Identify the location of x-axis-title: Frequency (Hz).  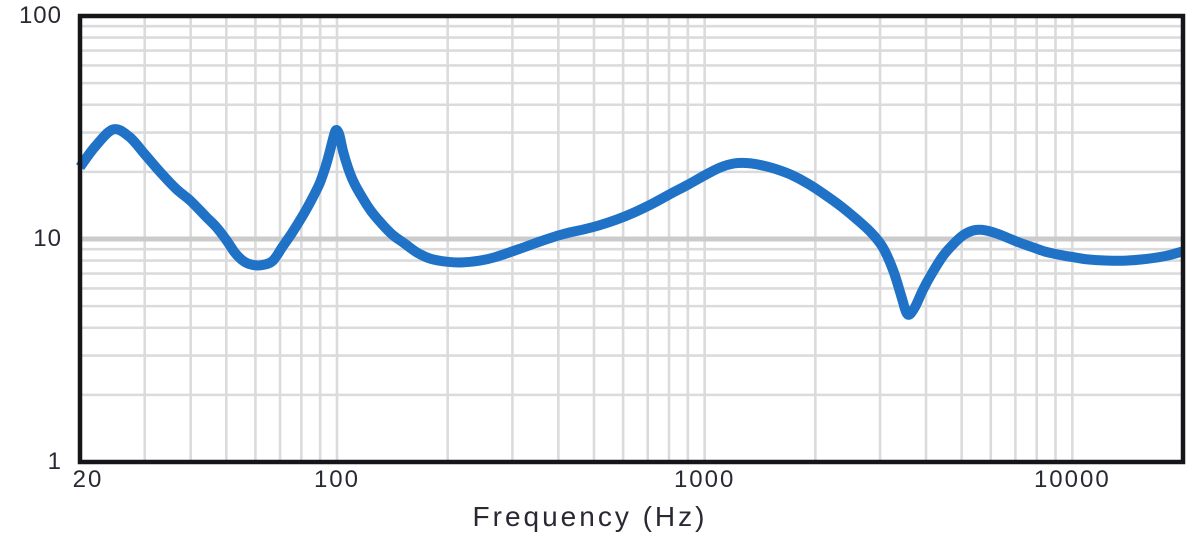
(590, 516).